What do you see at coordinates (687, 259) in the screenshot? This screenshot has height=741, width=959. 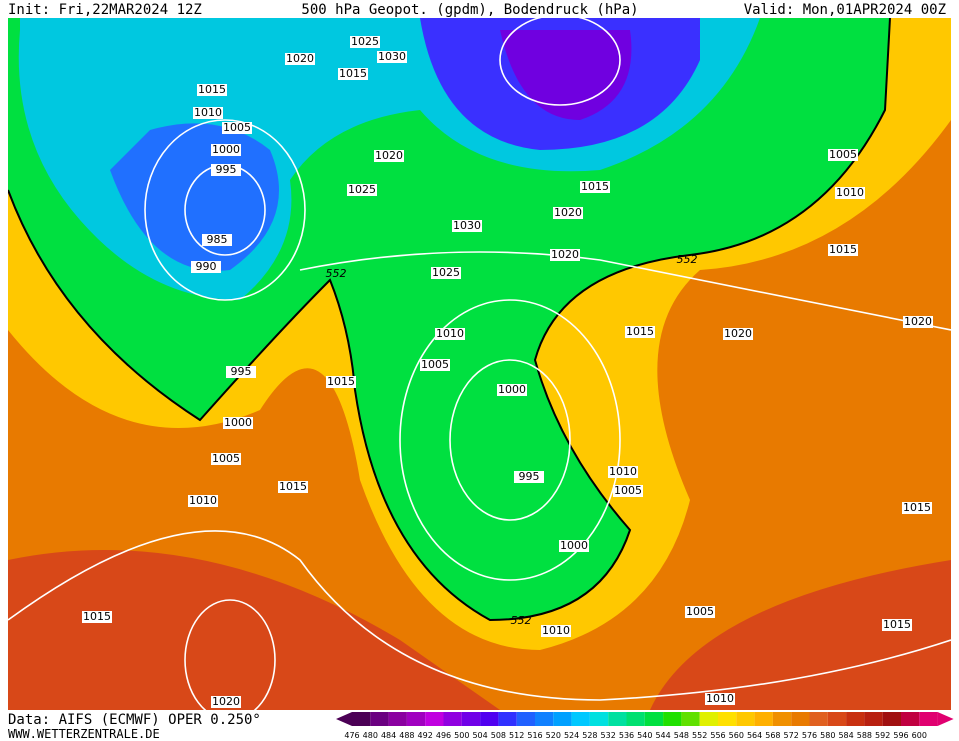 I see `contour-label: 552` at bounding box center [687, 259].